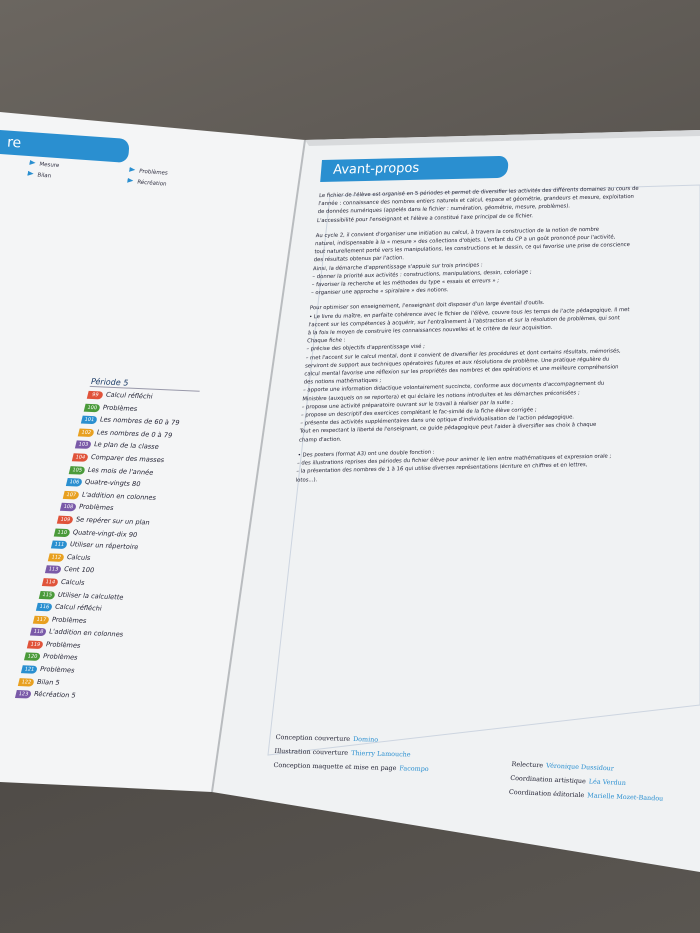 The image size is (700, 933). I want to click on item-number: 107, so click(71, 495).